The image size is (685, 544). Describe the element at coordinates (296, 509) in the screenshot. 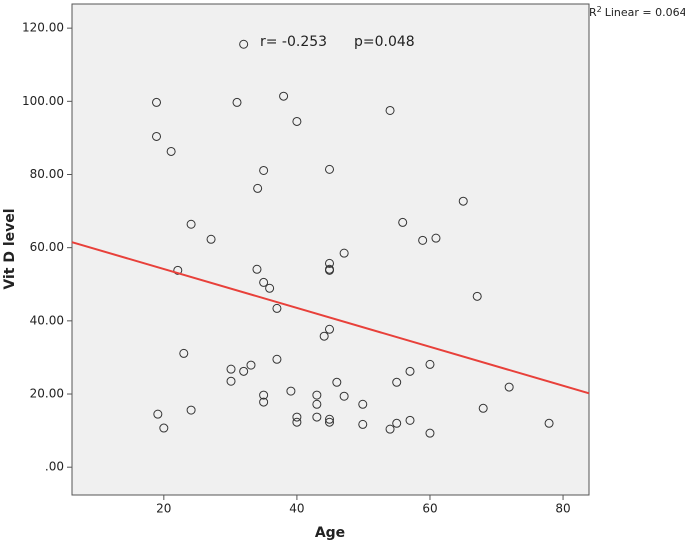

I see `x-tick-label: 40` at that location.